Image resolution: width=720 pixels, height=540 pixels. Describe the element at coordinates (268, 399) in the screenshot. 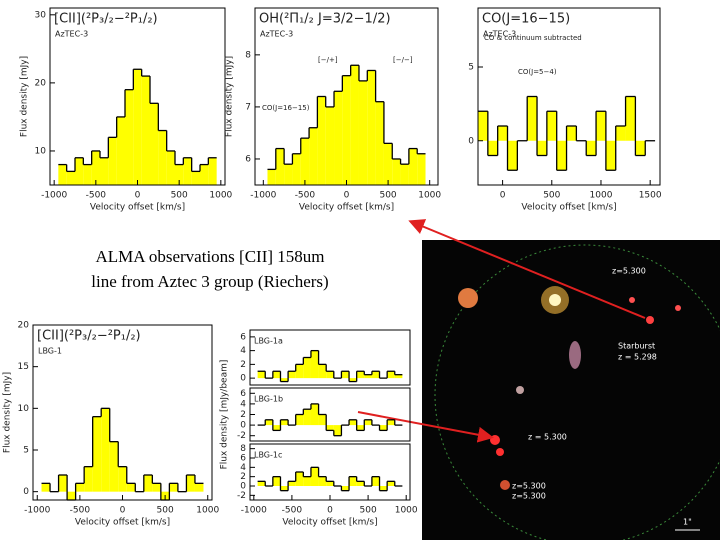

I see `chart-title: LBG-1b` at that location.